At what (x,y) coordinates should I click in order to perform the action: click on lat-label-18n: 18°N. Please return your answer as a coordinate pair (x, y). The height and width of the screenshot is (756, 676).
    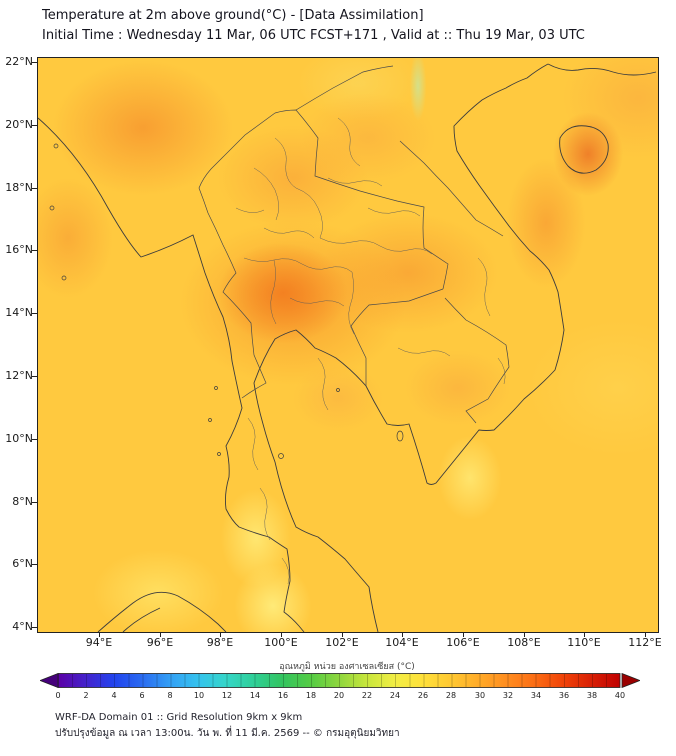
    Looking at the image, I should click on (19, 187).